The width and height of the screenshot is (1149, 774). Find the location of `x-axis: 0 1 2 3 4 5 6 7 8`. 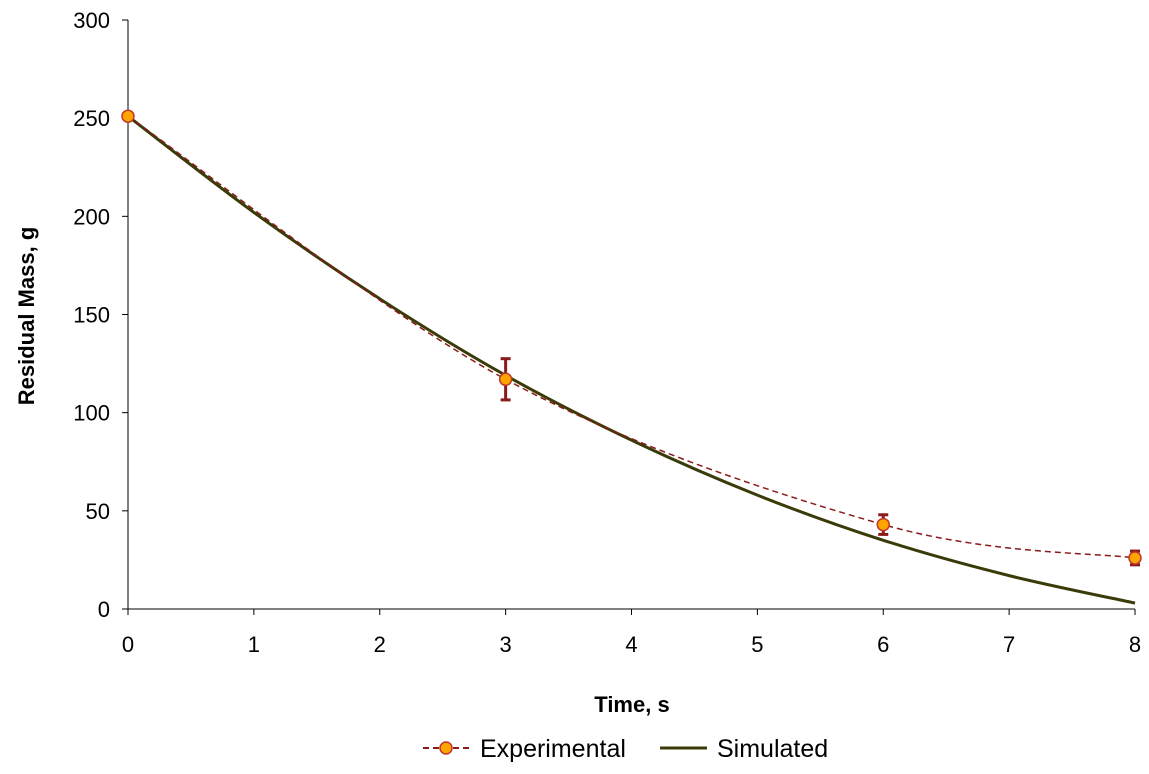

x-axis: 0 1 2 3 4 5 6 7 8 is located at coordinates (631, 633).